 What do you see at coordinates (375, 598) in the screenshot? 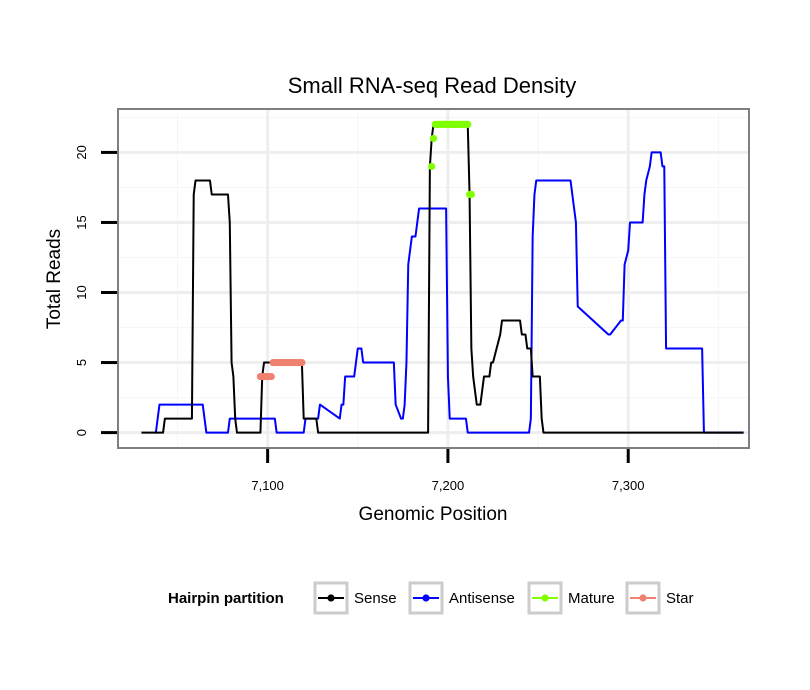
I see `legend-label: Sense` at bounding box center [375, 598].